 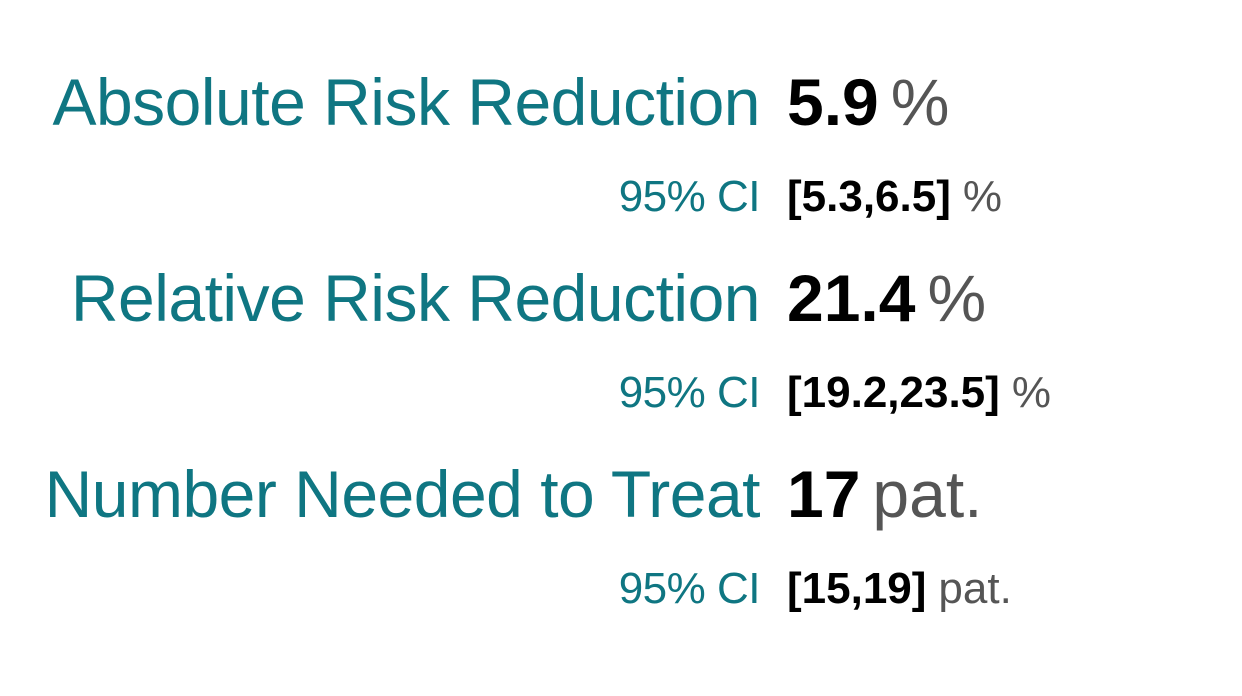 I want to click on arr-label: Absolute Risk Reduction, so click(x=406, y=102).